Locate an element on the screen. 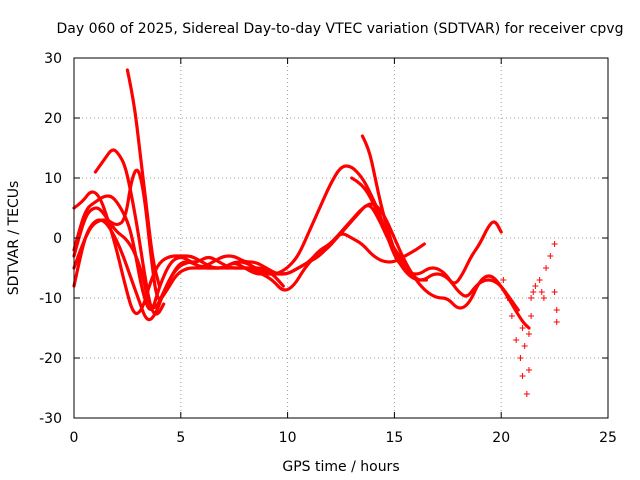 Image resolution: width=640 pixels, height=480 pixels. x-tick-label: 10 is located at coordinates (288, 438).